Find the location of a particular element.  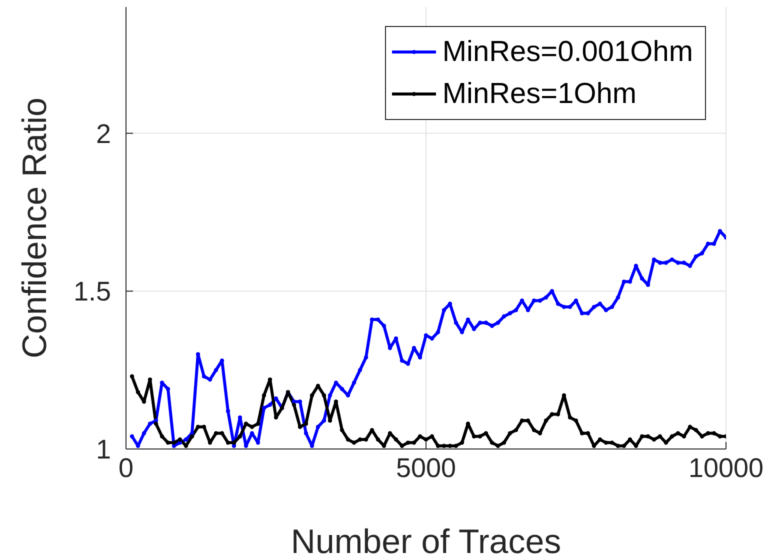

y-tick-label: 2 is located at coordinates (103, 133).